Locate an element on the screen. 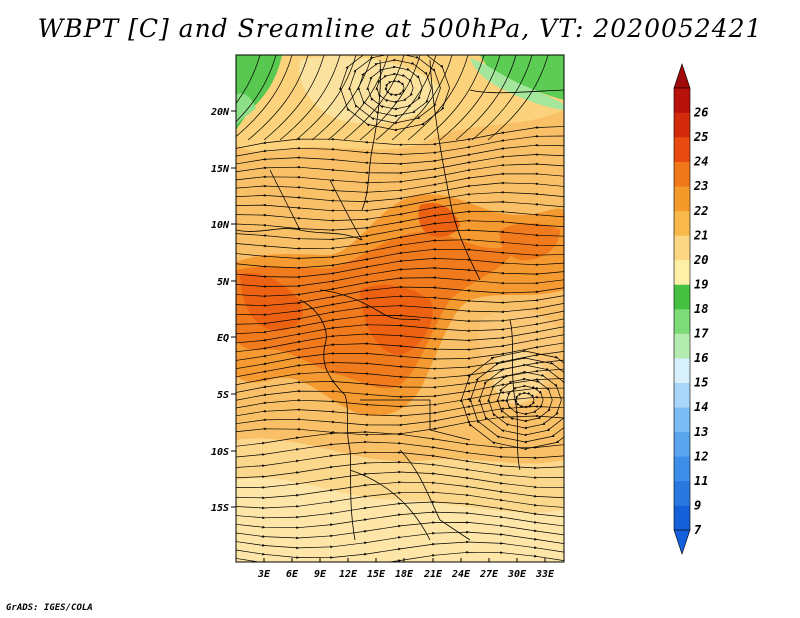  colorbar-label: 17 is located at coordinates (701, 334).